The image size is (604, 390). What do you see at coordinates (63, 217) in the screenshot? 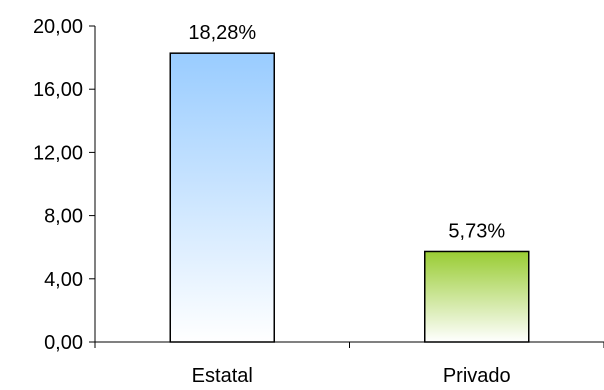
I see `y-tick-label: 8,00` at bounding box center [63, 217].